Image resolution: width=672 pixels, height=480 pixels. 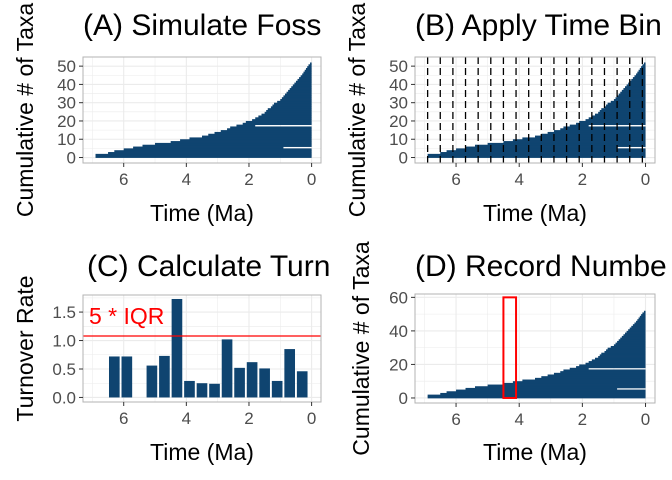 I want to click on y-tick-label: 60, so click(x=398, y=297).